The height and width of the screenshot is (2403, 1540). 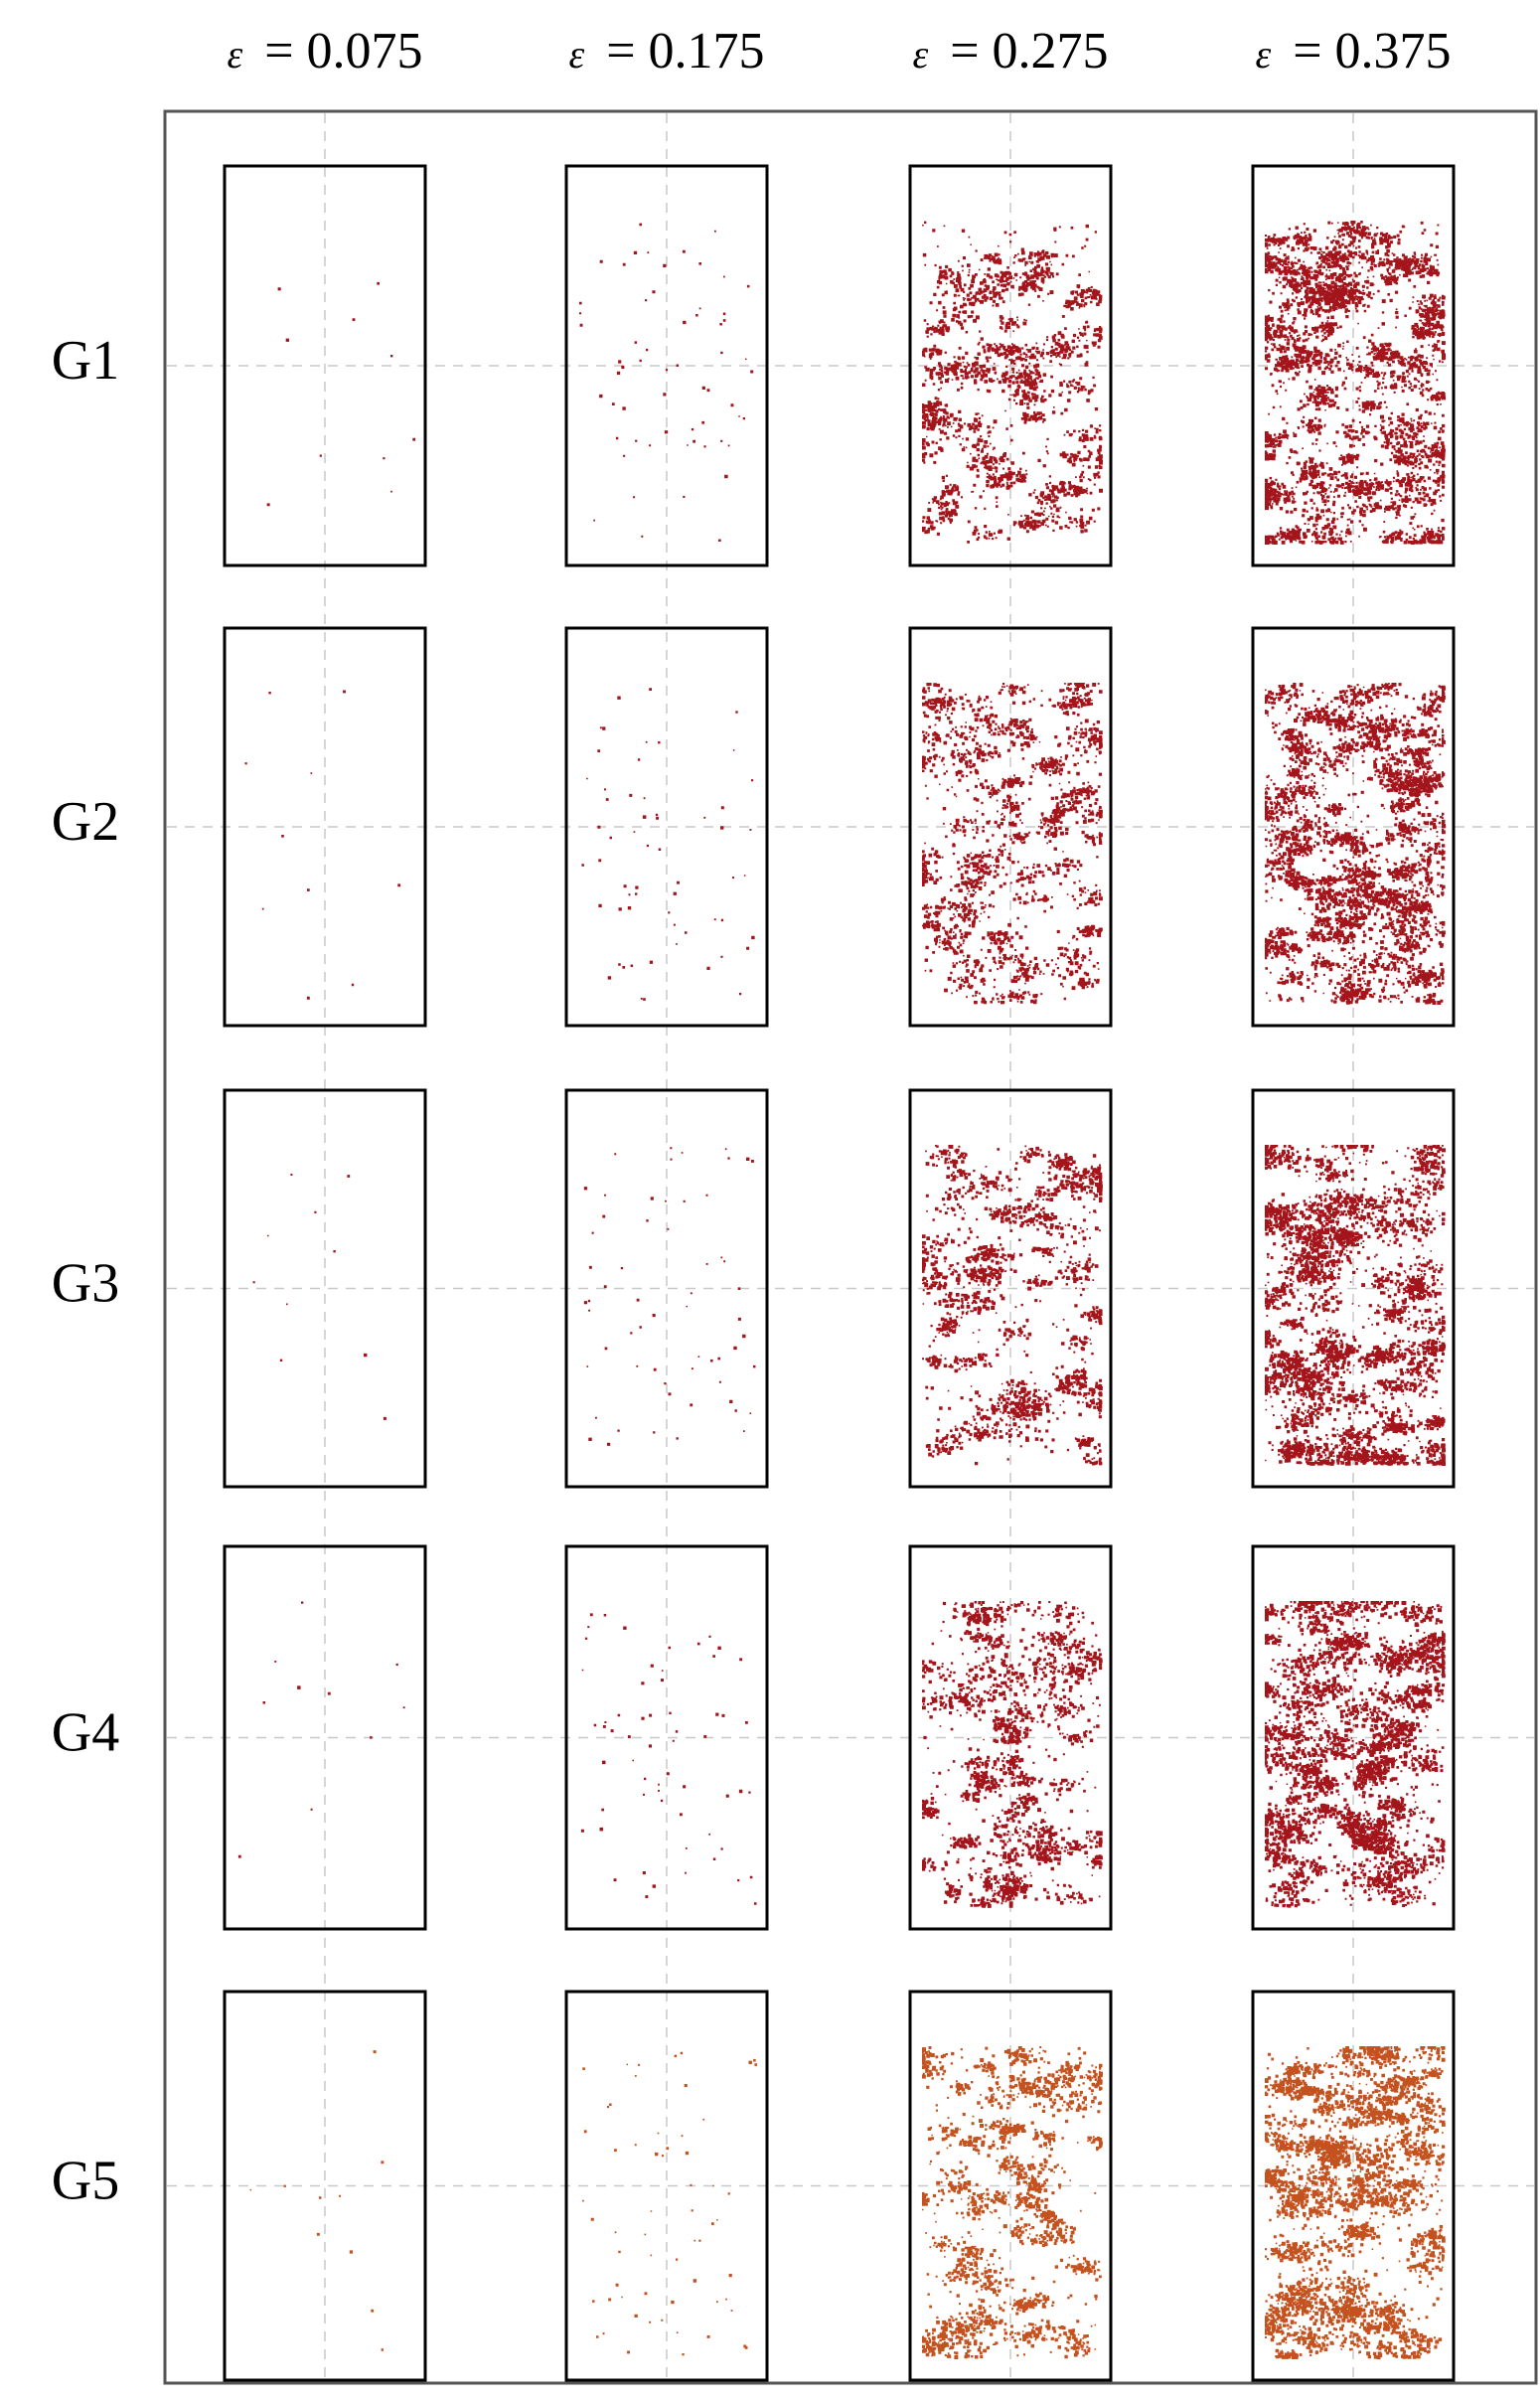 I want to click on column-header: ε = 0.275, so click(x=1010, y=51).